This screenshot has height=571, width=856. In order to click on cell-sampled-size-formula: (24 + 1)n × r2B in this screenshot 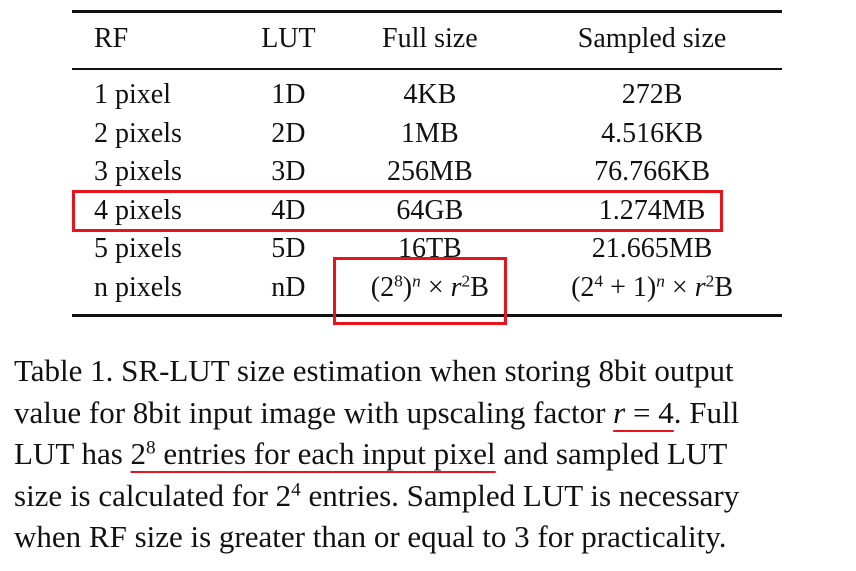, I will do `click(652, 288)`.